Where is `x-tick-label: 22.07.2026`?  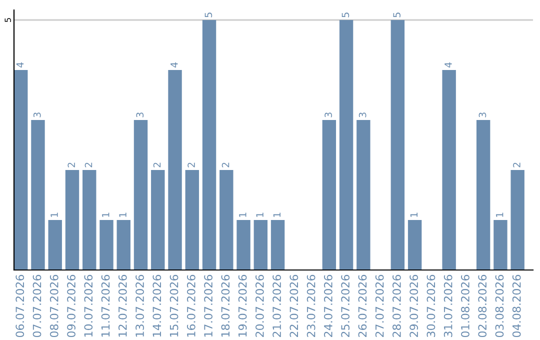
x-tick-label: 22.07.2026 is located at coordinates (294, 305).